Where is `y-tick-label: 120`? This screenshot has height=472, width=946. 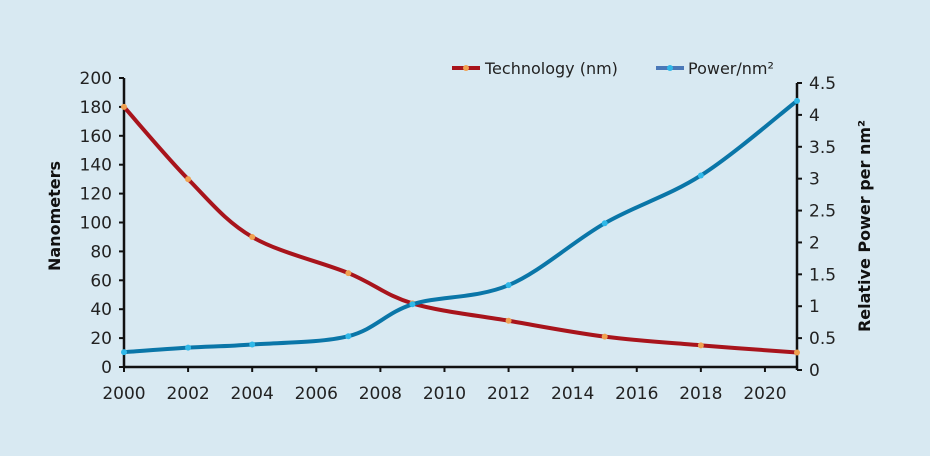
y-tick-label: 120 is located at coordinates (96, 195).